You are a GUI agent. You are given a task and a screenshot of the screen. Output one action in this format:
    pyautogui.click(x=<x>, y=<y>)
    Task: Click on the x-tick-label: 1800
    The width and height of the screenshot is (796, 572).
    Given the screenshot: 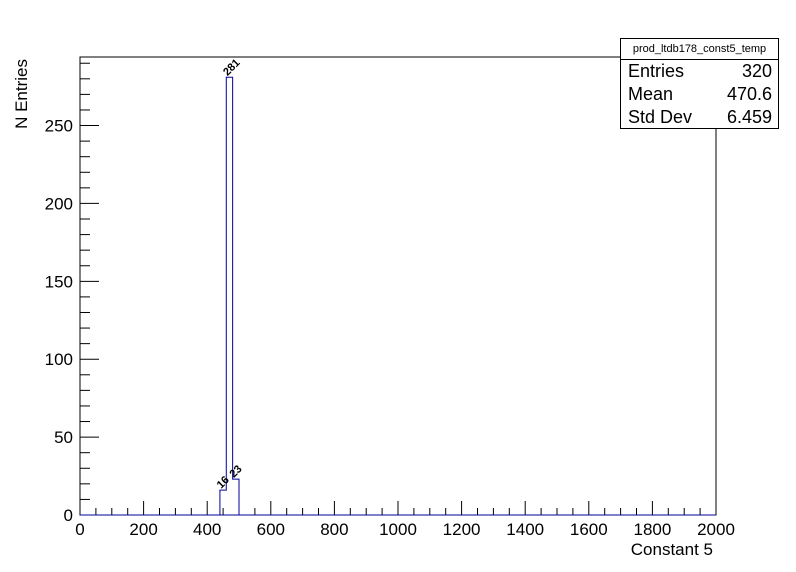 What is the action you would take?
    pyautogui.click(x=652, y=529)
    